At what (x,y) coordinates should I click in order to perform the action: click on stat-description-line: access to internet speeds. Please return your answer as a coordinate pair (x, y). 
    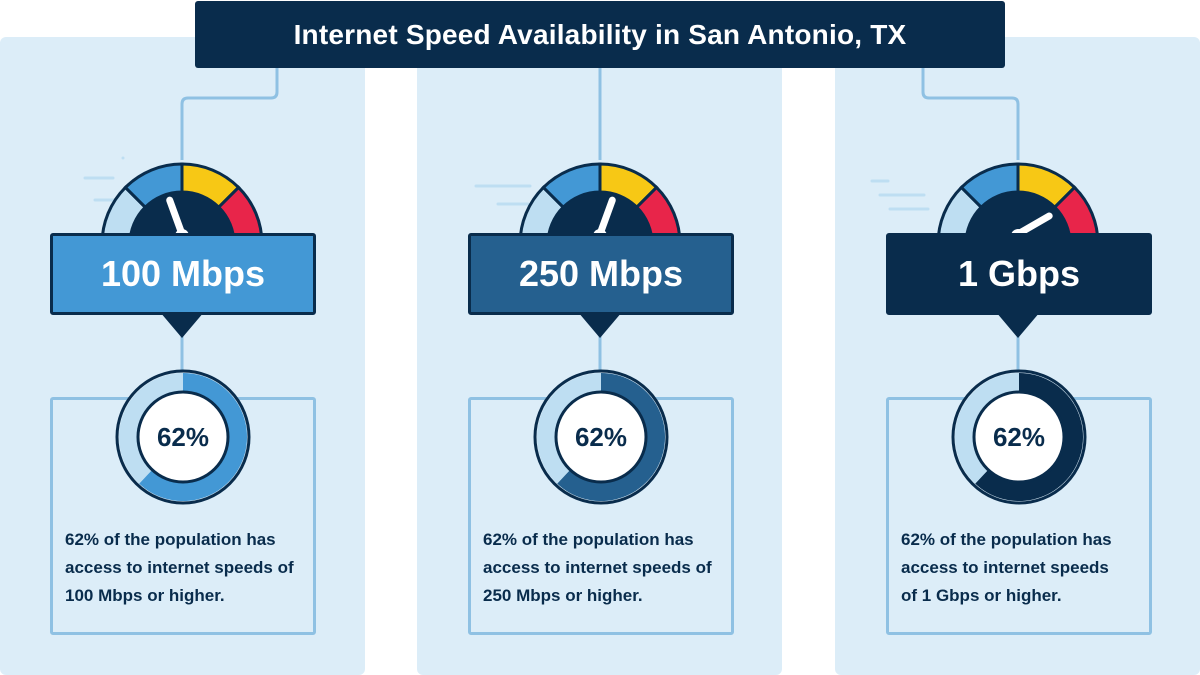
    Looking at the image, I should click on (1005, 567).